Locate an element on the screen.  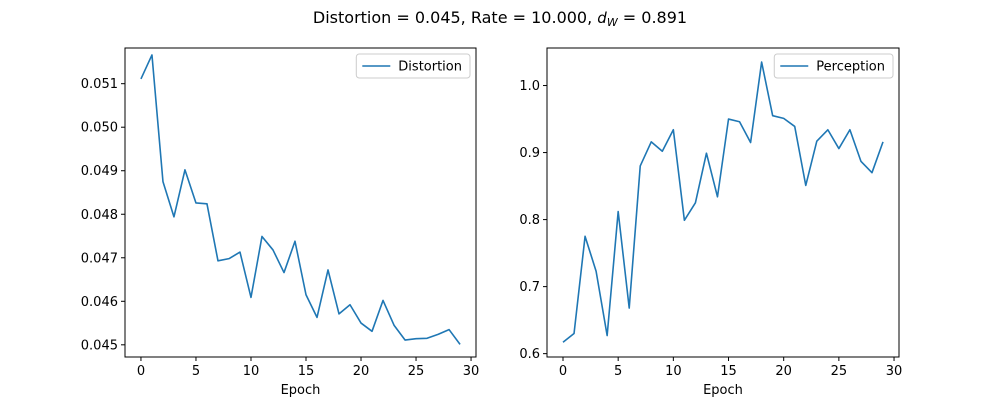
y-tick-label: 0.045 is located at coordinates (99, 345).